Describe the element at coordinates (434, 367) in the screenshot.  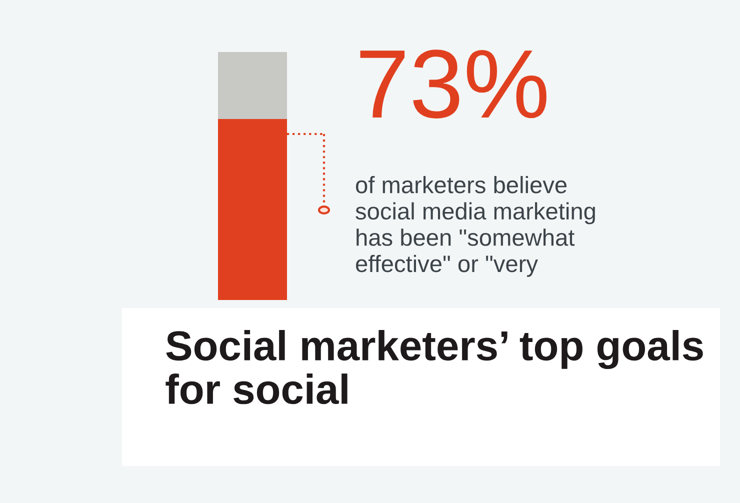
I see `text: Social marketers’ top goals for social` at that location.